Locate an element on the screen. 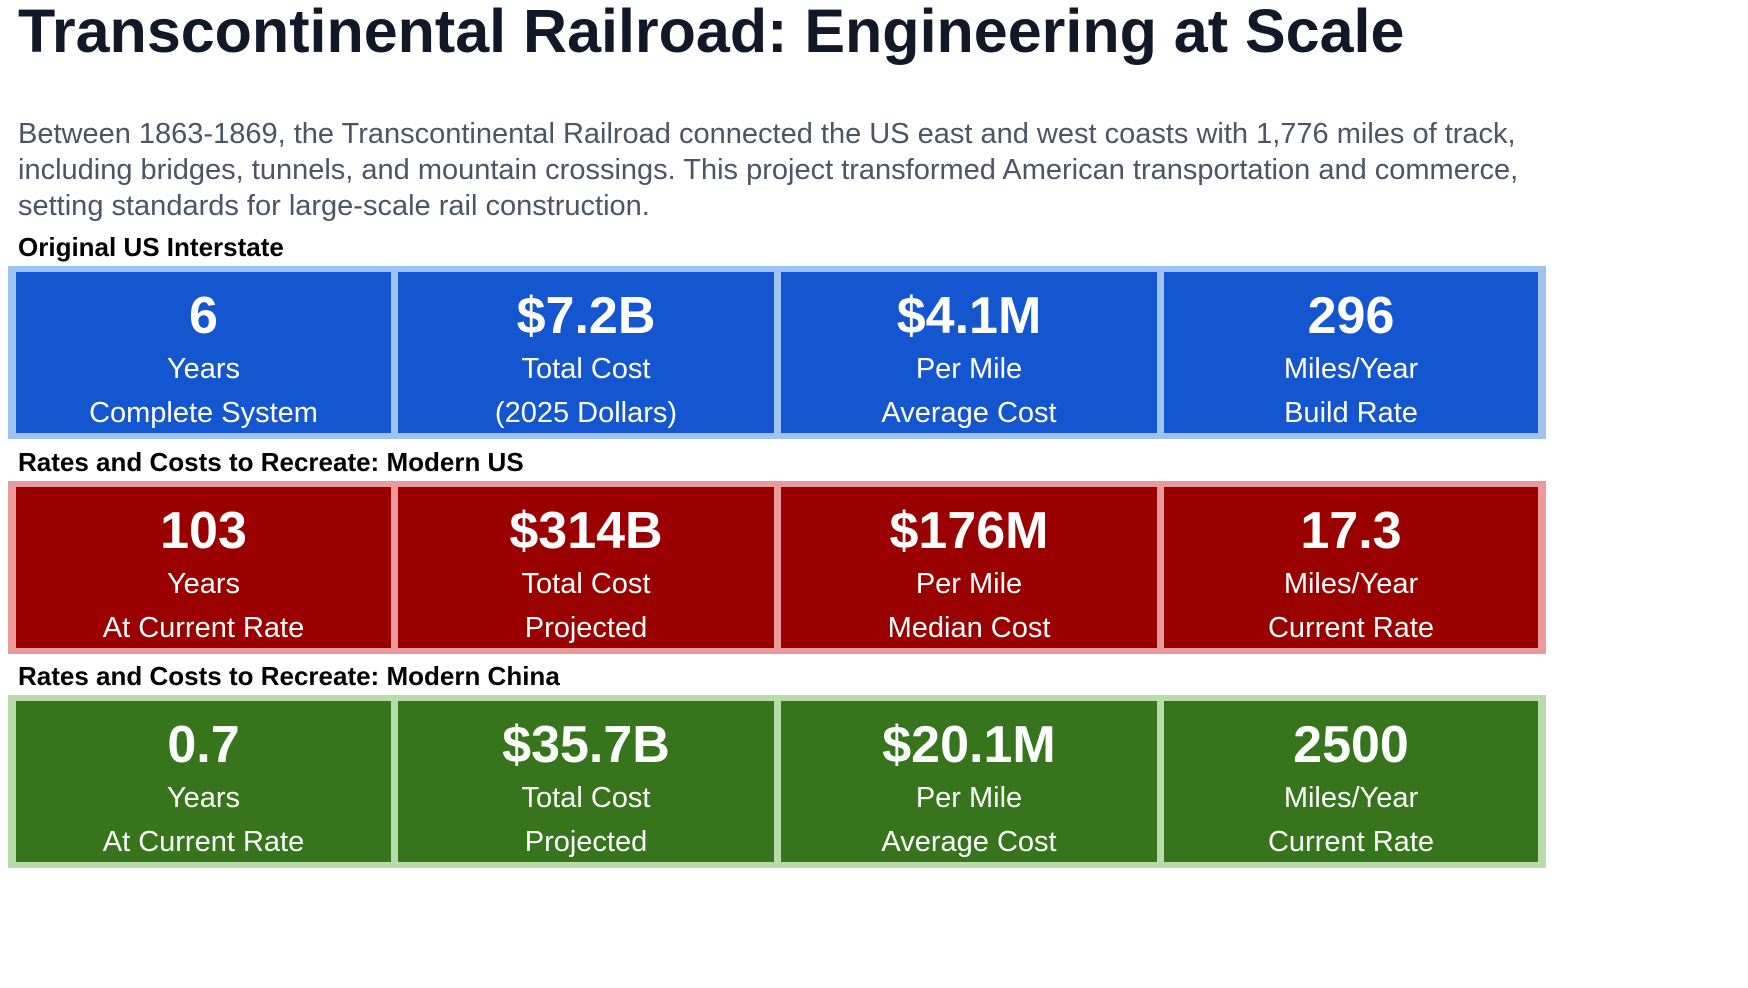 The height and width of the screenshot is (988, 1748). stat-tile-years: 6 Years Complete System is located at coordinates (203, 352).